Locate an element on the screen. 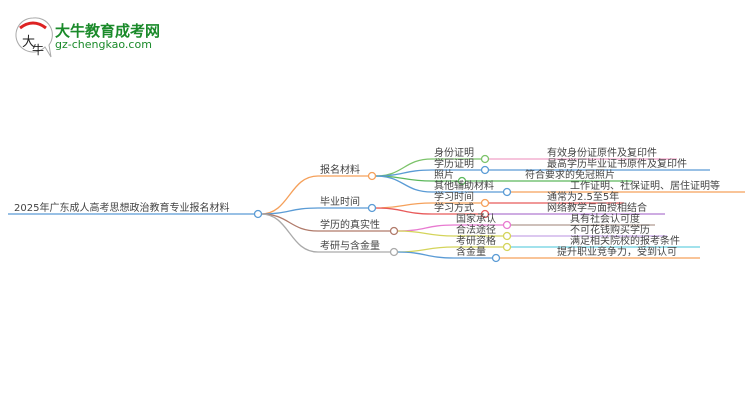  leaf-value: 具有社会认可度 is located at coordinates (605, 218).